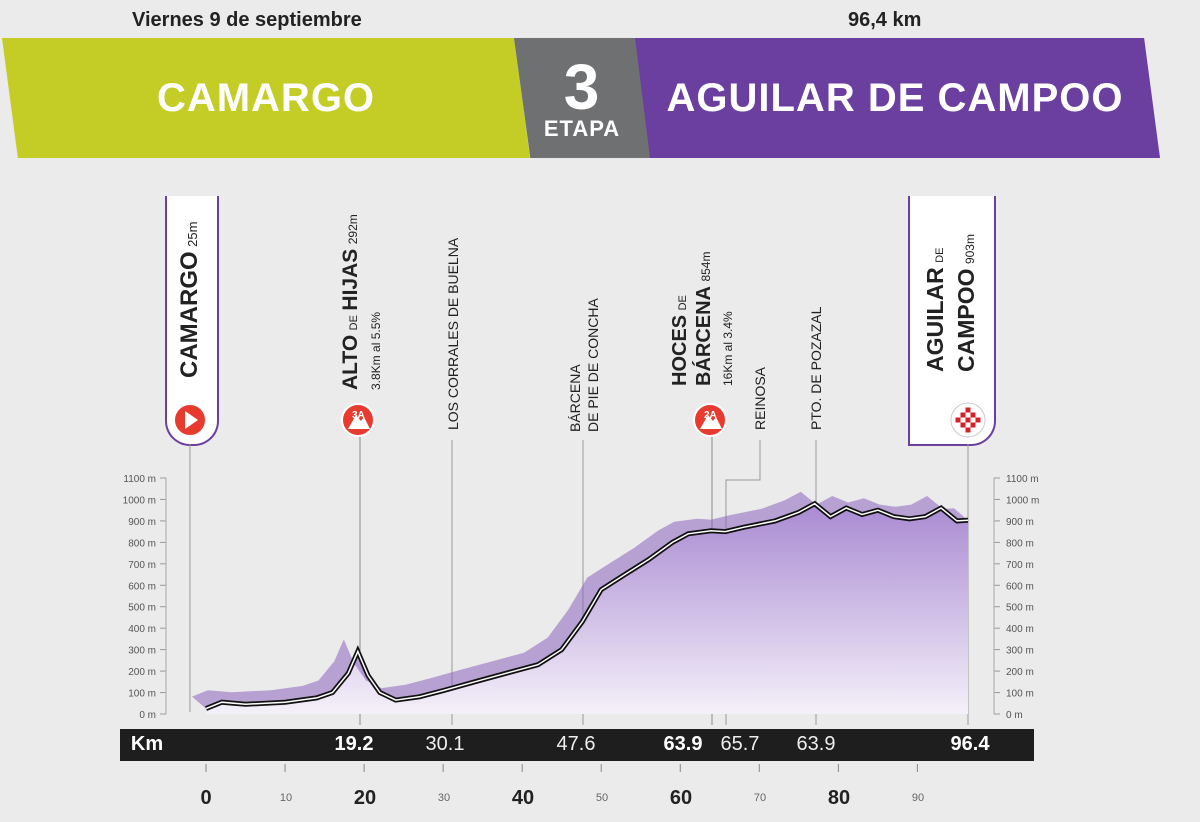 This screenshot has width=1200, height=822. What do you see at coordinates (444, 798) in the screenshot?
I see `x-tick-30: 30` at bounding box center [444, 798].